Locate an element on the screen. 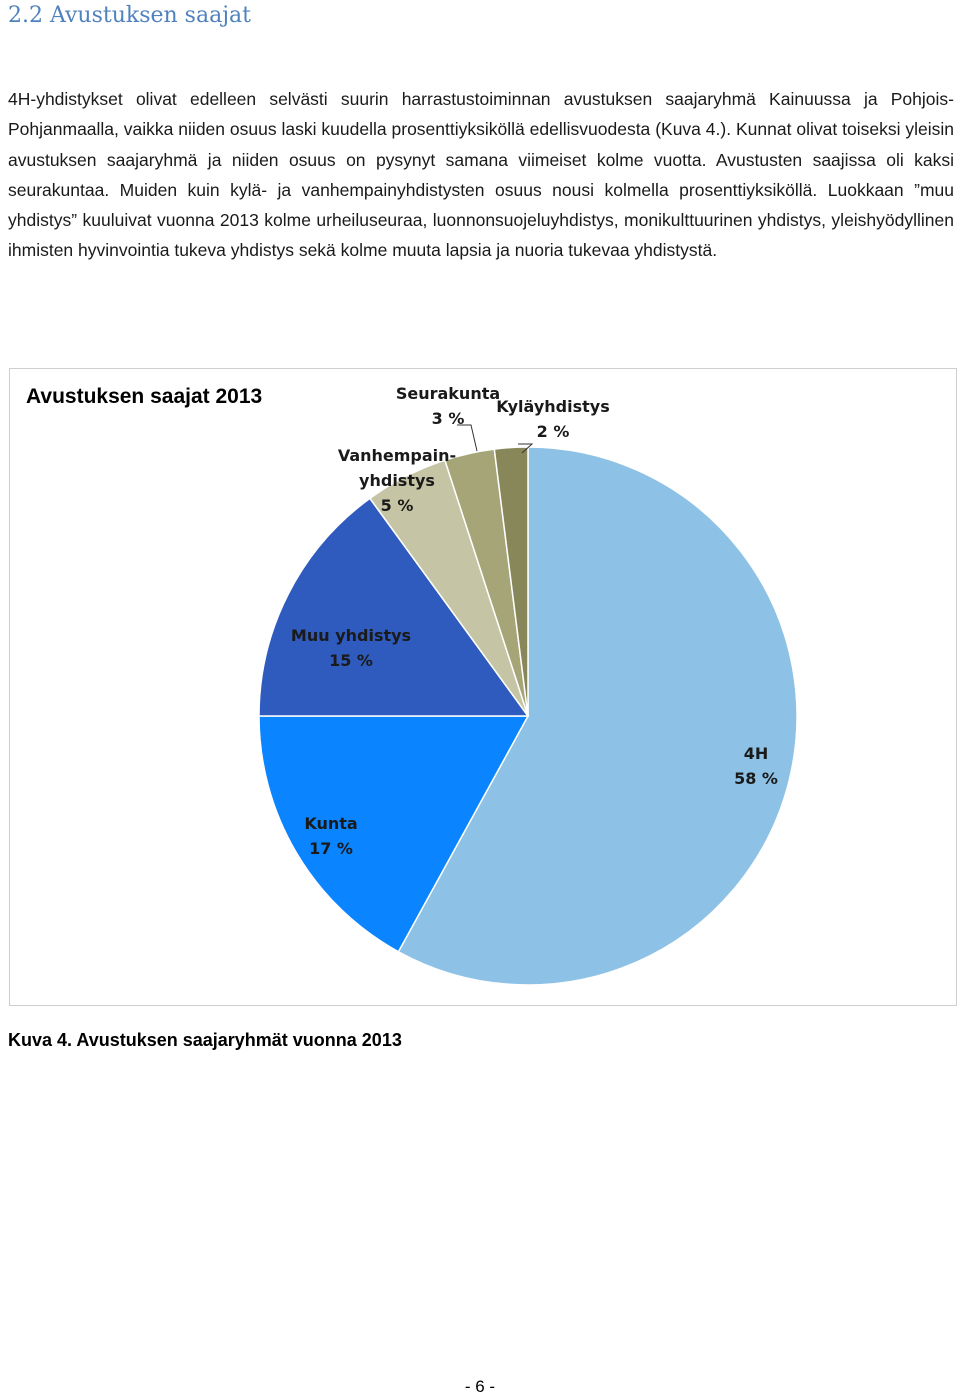 This screenshot has height=1398, width=960. section-heading: 2.2 Avustuksen saajat is located at coordinates (129, 15).